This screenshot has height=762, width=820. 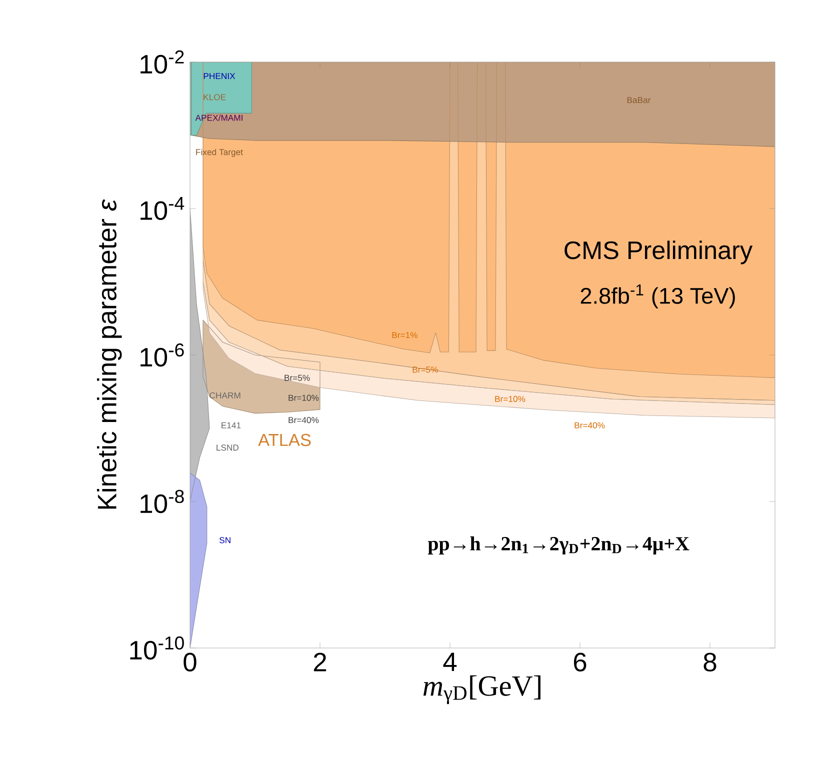 What do you see at coordinates (580, 662) in the screenshot?
I see `x-tick-label: 6` at bounding box center [580, 662].